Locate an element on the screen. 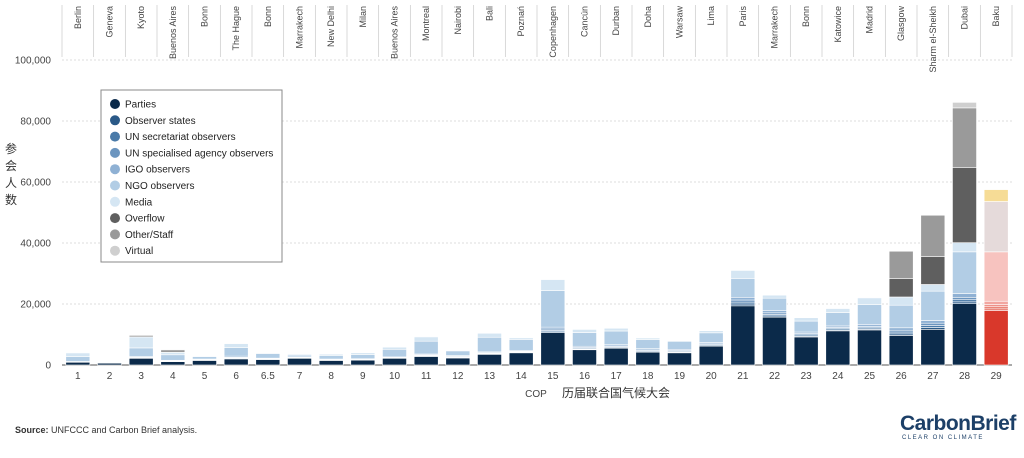 This screenshot has width=1024, height=458. x-axis-prefix: COP is located at coordinates (536, 394).